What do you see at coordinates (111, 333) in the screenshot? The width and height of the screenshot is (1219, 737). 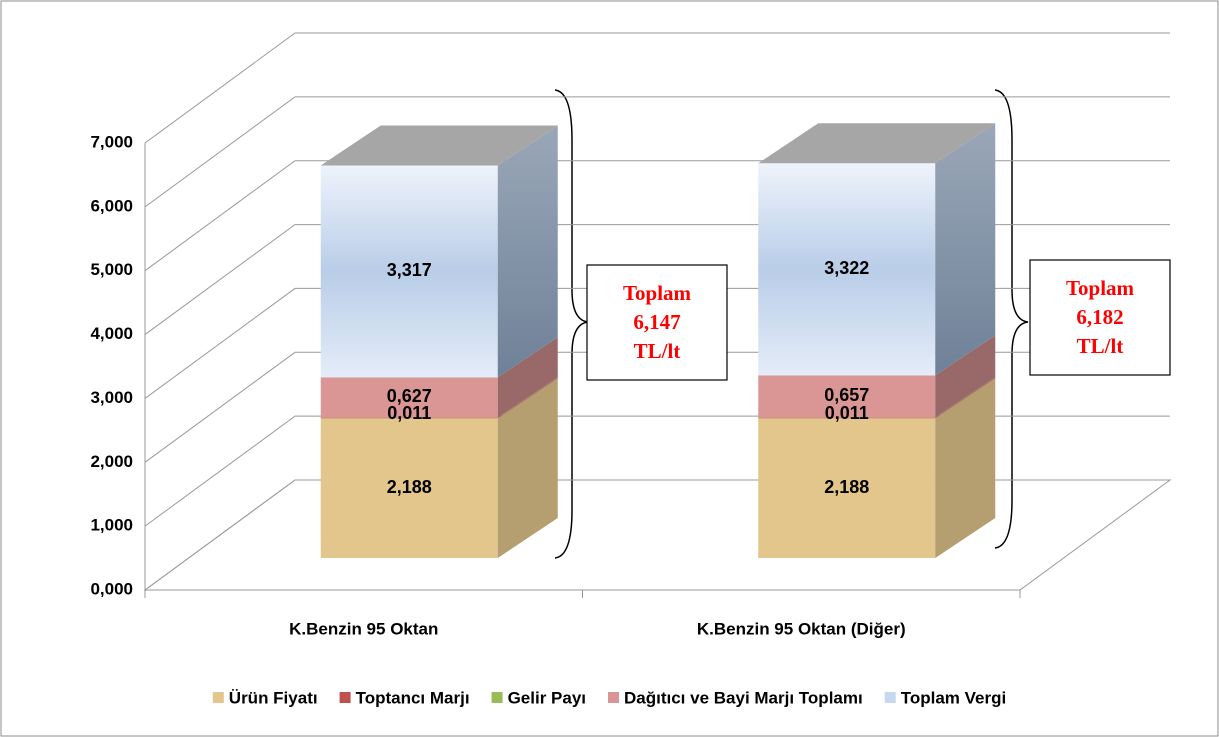 I see `y-tick-label: 4,000` at bounding box center [111, 333].